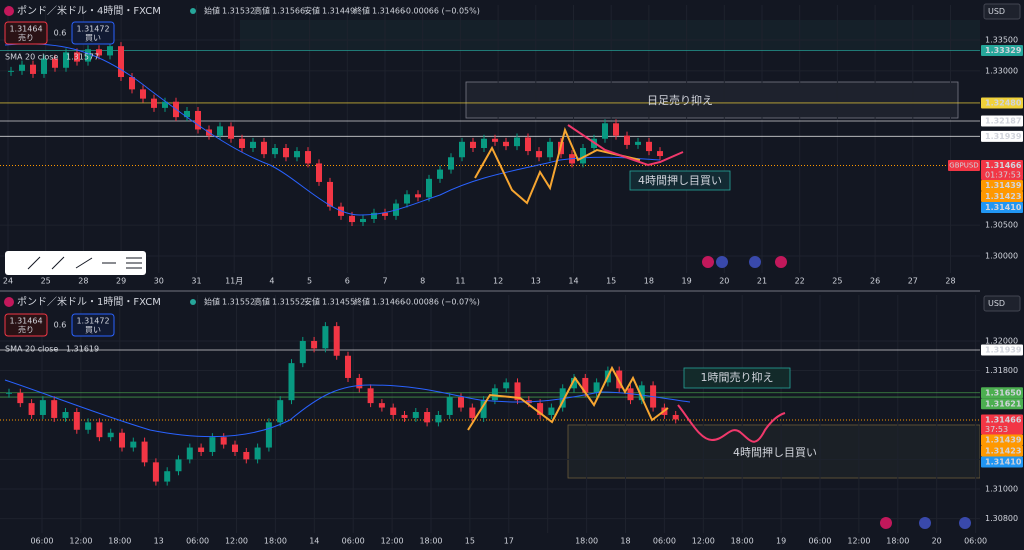 This screenshot has width=1024, height=550. What do you see at coordinates (1001, 488) in the screenshot?
I see `y-tick-label: 1.31000` at bounding box center [1001, 488].